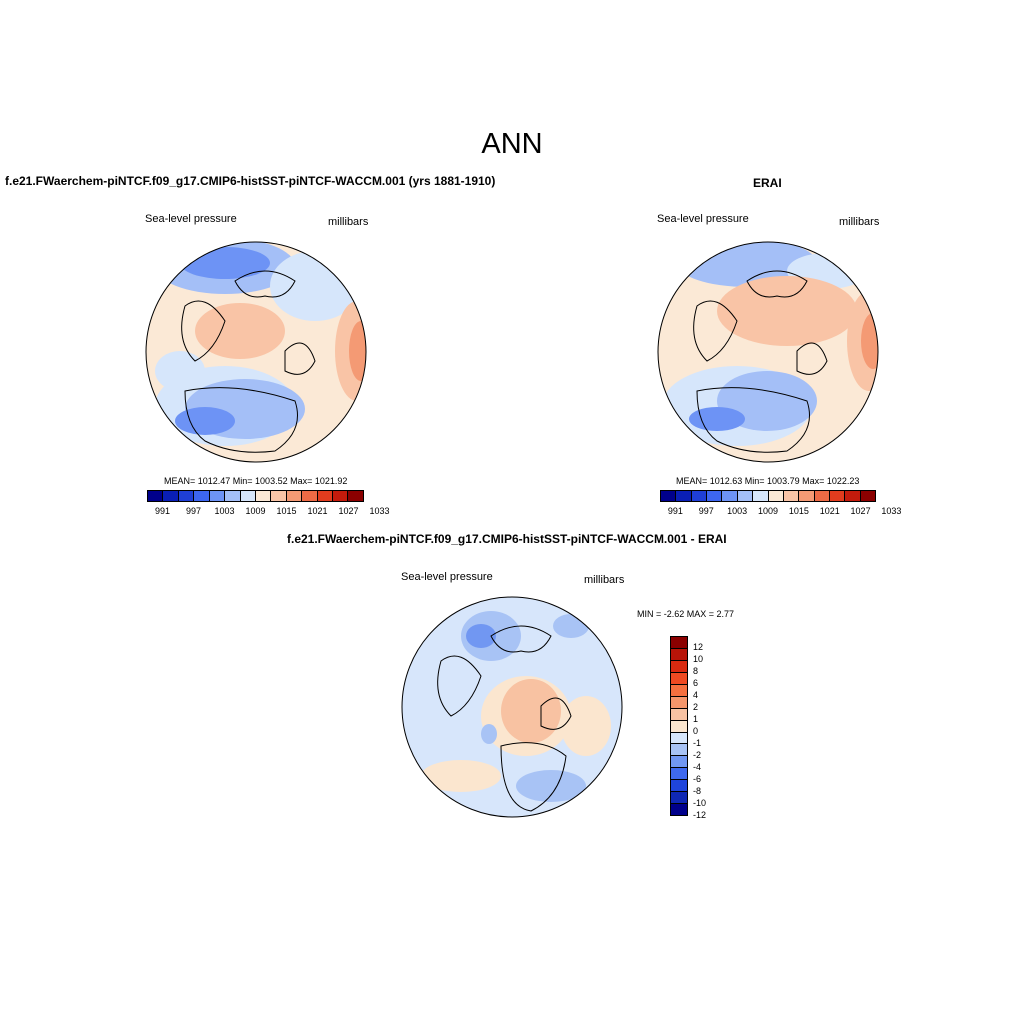 Image resolution: width=1024 pixels, height=1024 pixels. Describe the element at coordinates (697, 755) in the screenshot. I see `colorbar-tick-label: -2` at that location.